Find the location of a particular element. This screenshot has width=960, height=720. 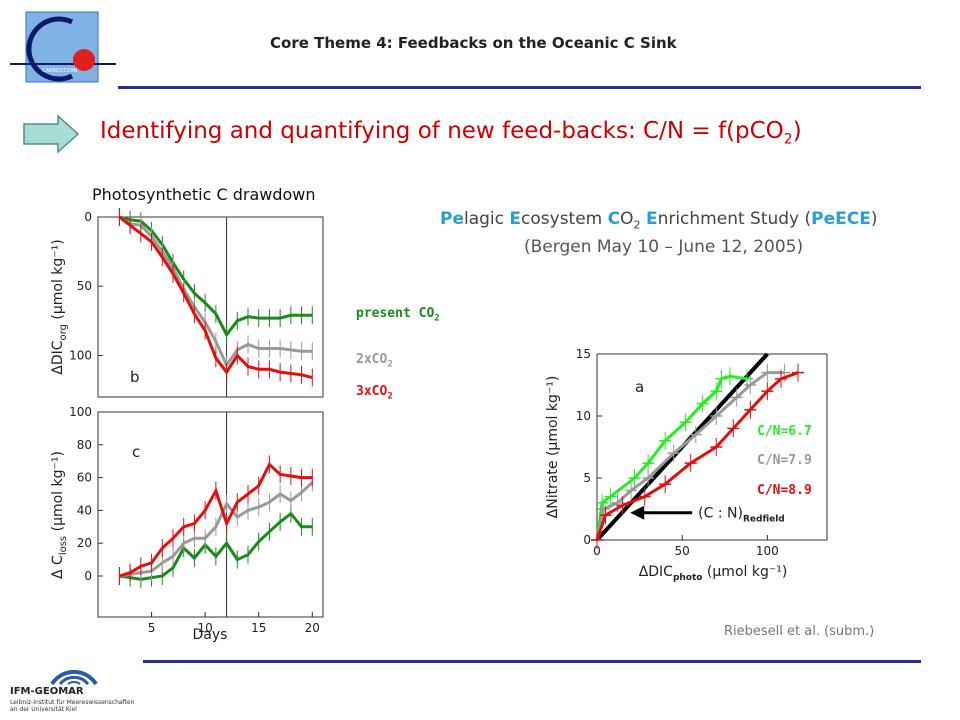

x-axis-label-dic-photo: ΔDICphoto (μmol kg⁻¹) is located at coordinates (713, 573).